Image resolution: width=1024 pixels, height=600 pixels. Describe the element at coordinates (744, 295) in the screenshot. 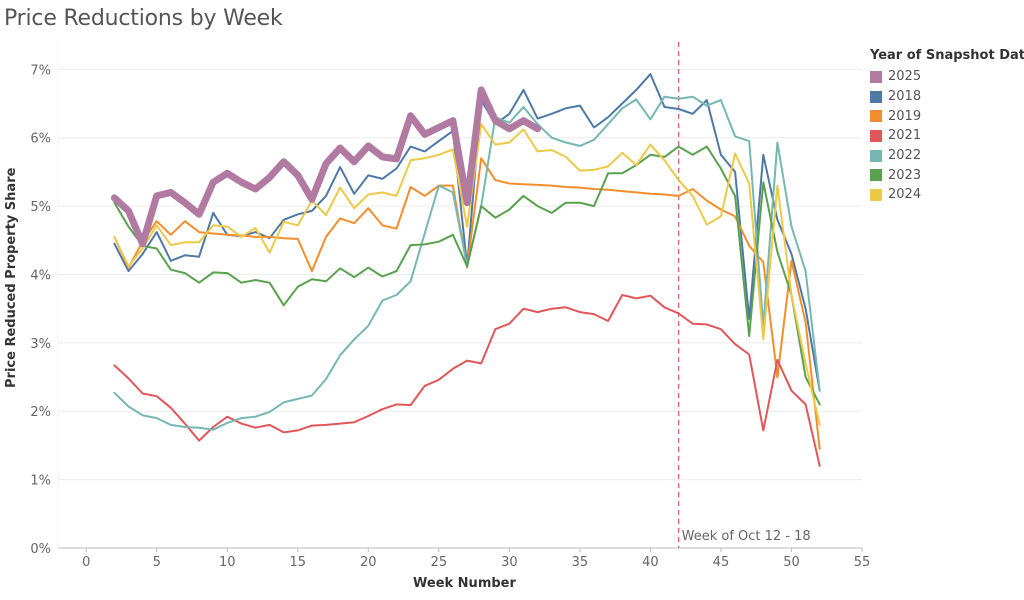

I see `reference-line: Week of Oct 12 - 18` at that location.